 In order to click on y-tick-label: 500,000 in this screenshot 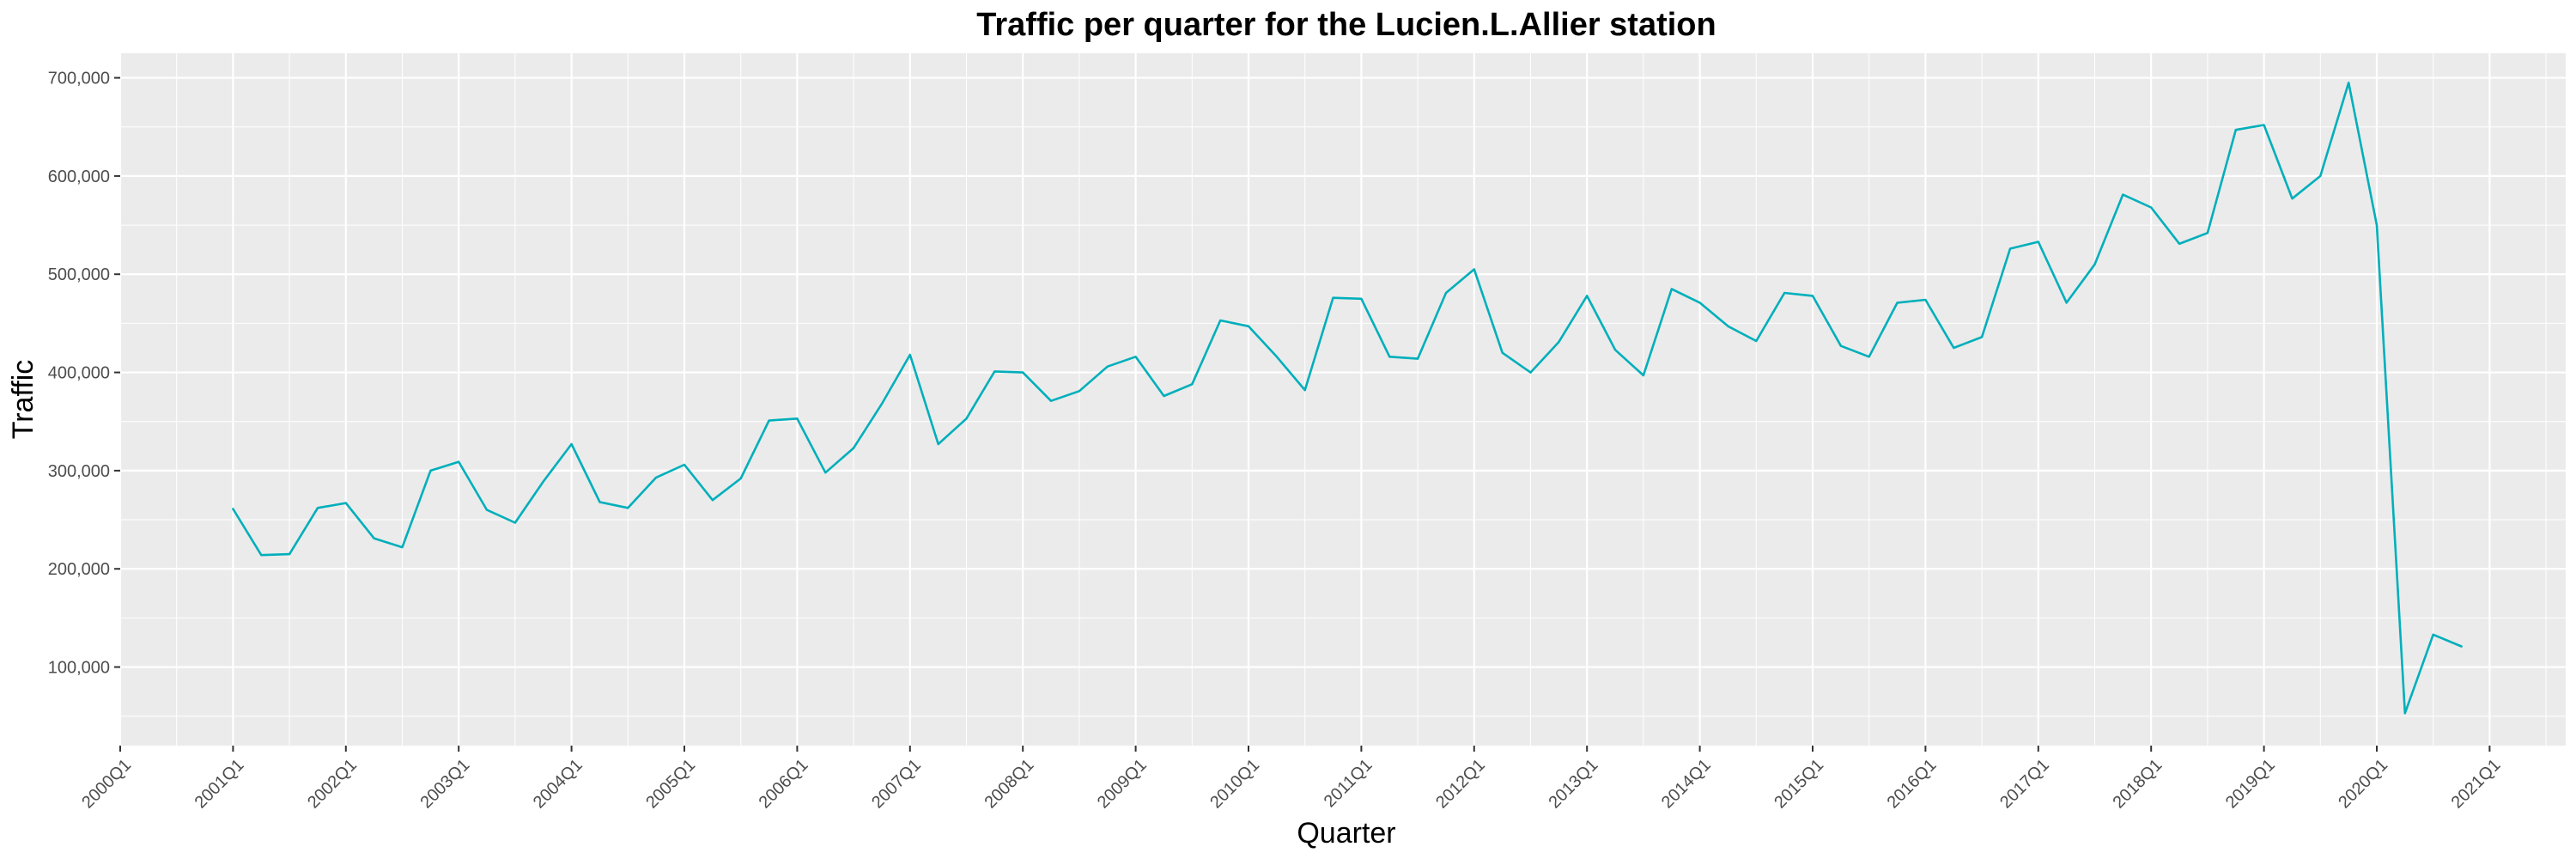, I will do `click(79, 274)`.